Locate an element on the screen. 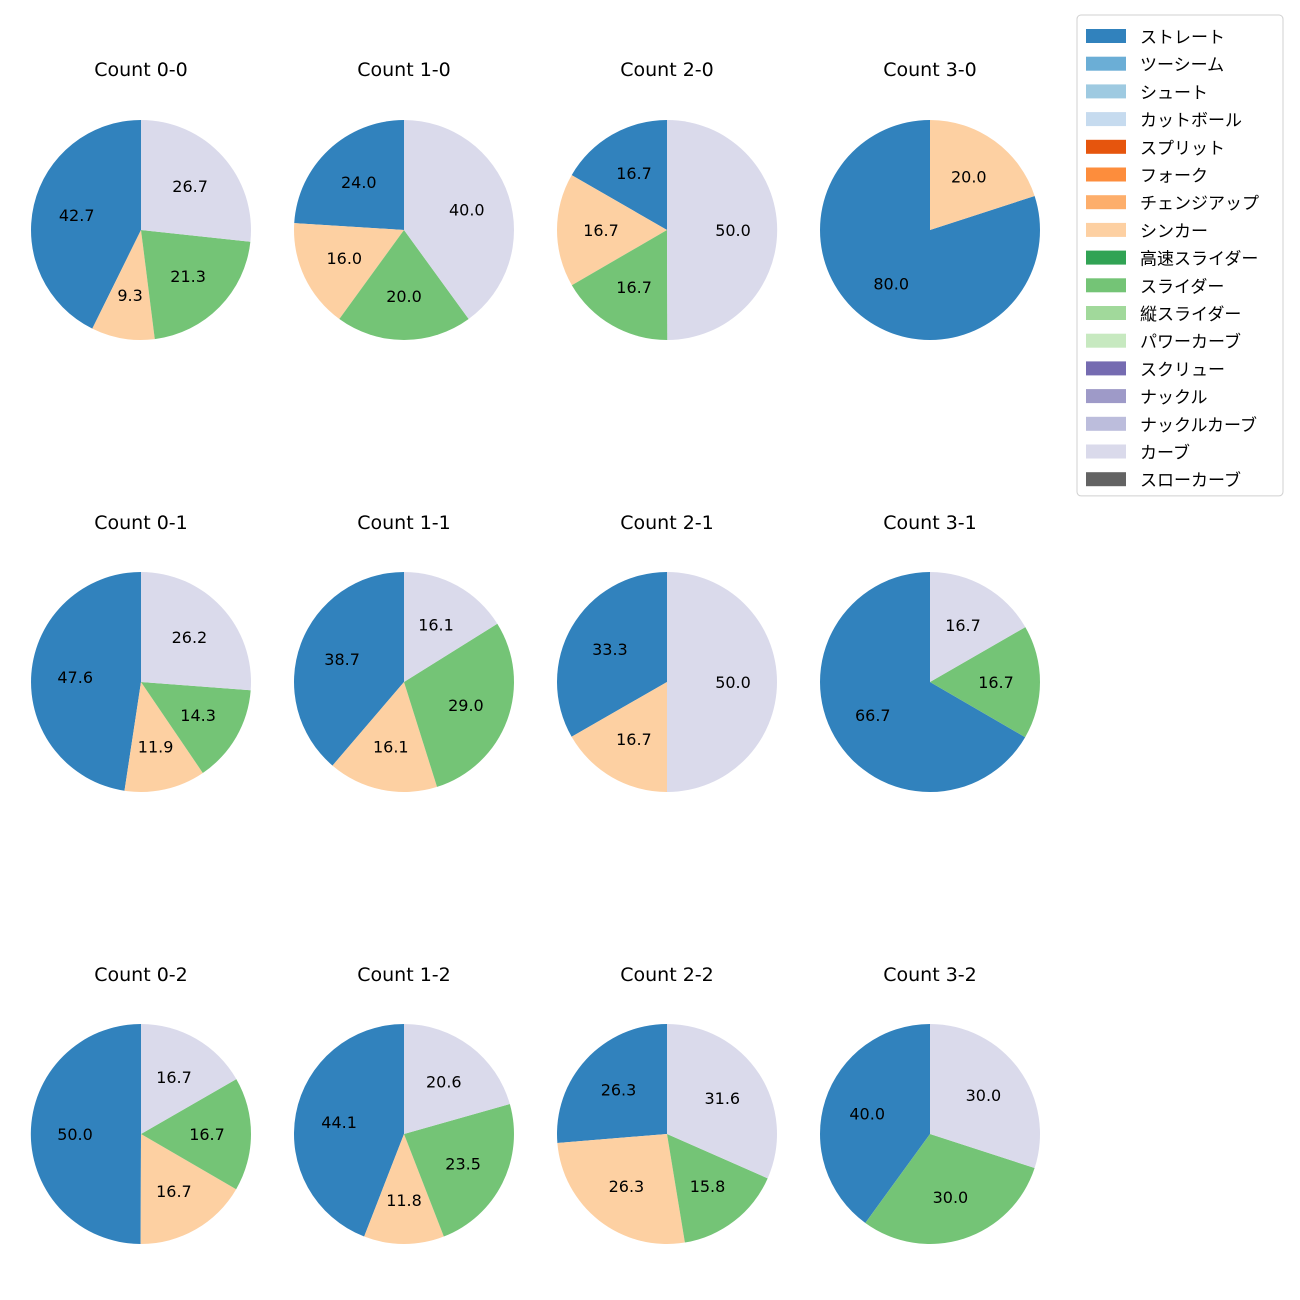  pie-count-2-2: Count 2-2 26.3 26.3 15.8 31.6 is located at coordinates (667, 1104).